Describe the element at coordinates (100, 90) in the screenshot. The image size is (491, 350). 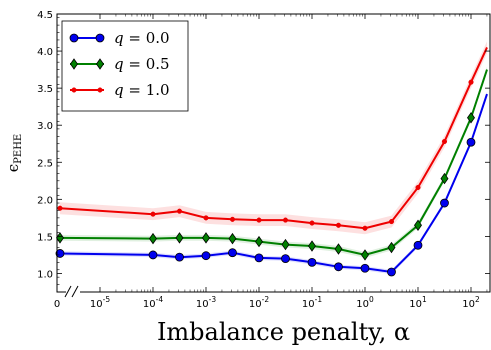
I see `legend-marker-2-b` at that location.